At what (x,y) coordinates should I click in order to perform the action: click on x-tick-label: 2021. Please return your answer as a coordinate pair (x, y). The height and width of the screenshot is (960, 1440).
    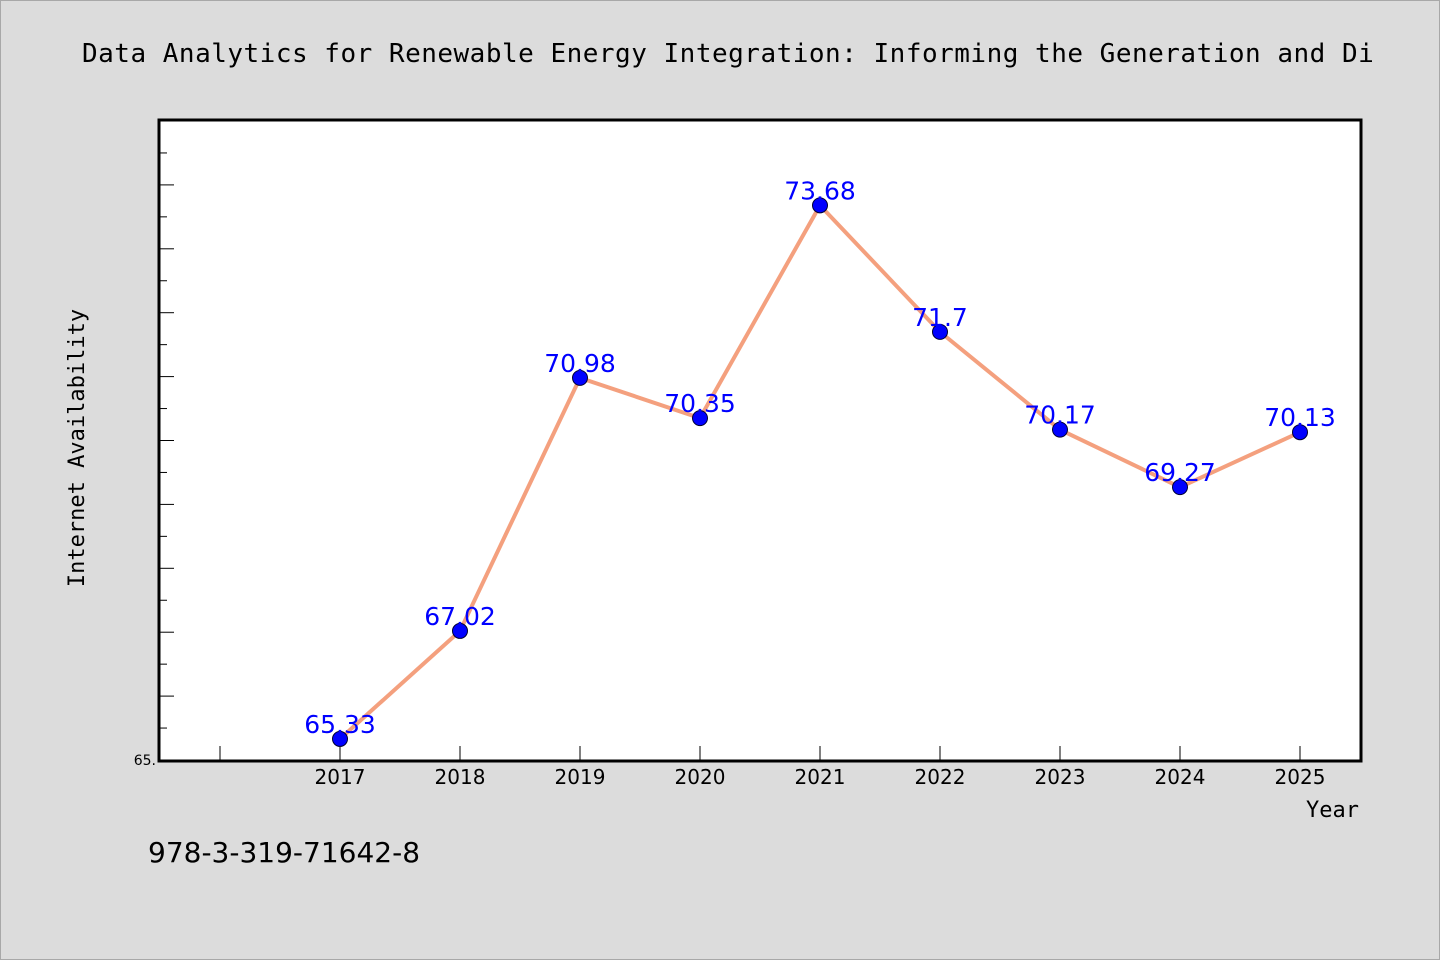
    Looking at the image, I should click on (820, 777).